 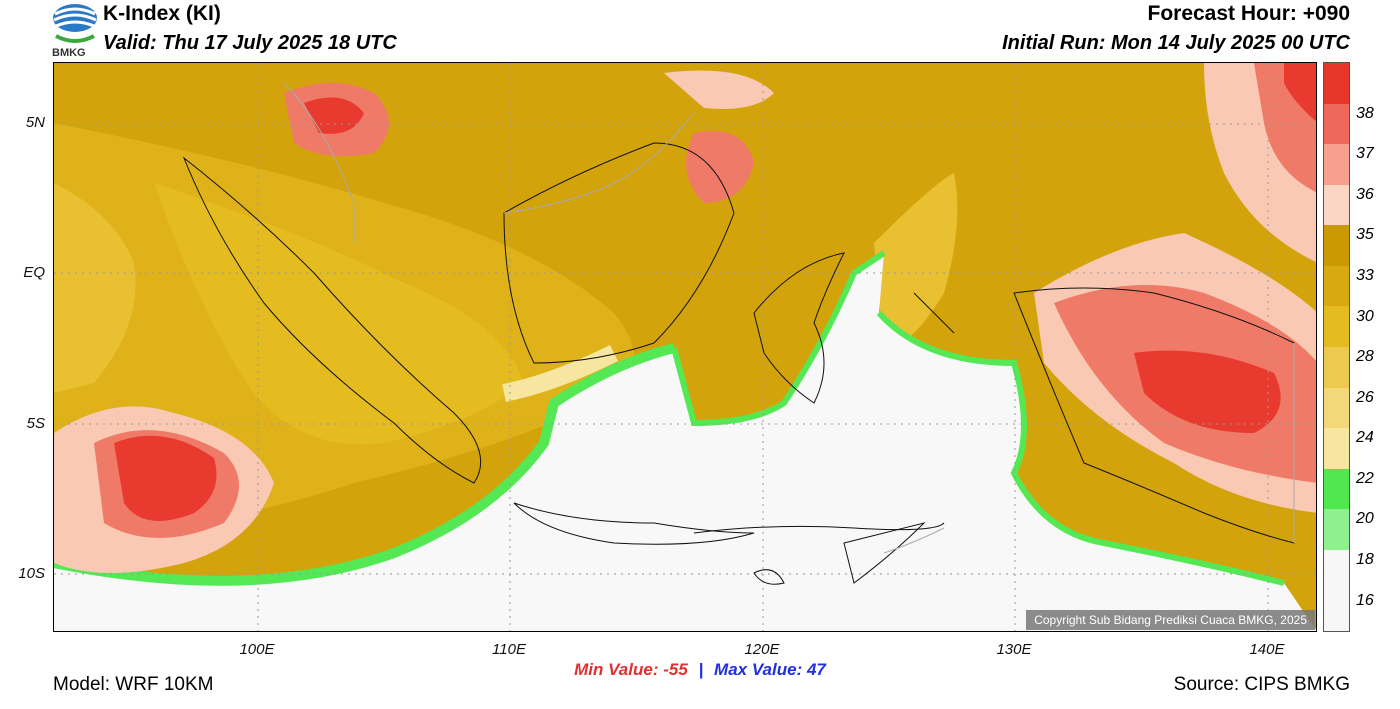 What do you see at coordinates (1365, 478) in the screenshot?
I see `colorbar-label-22: 22` at bounding box center [1365, 478].